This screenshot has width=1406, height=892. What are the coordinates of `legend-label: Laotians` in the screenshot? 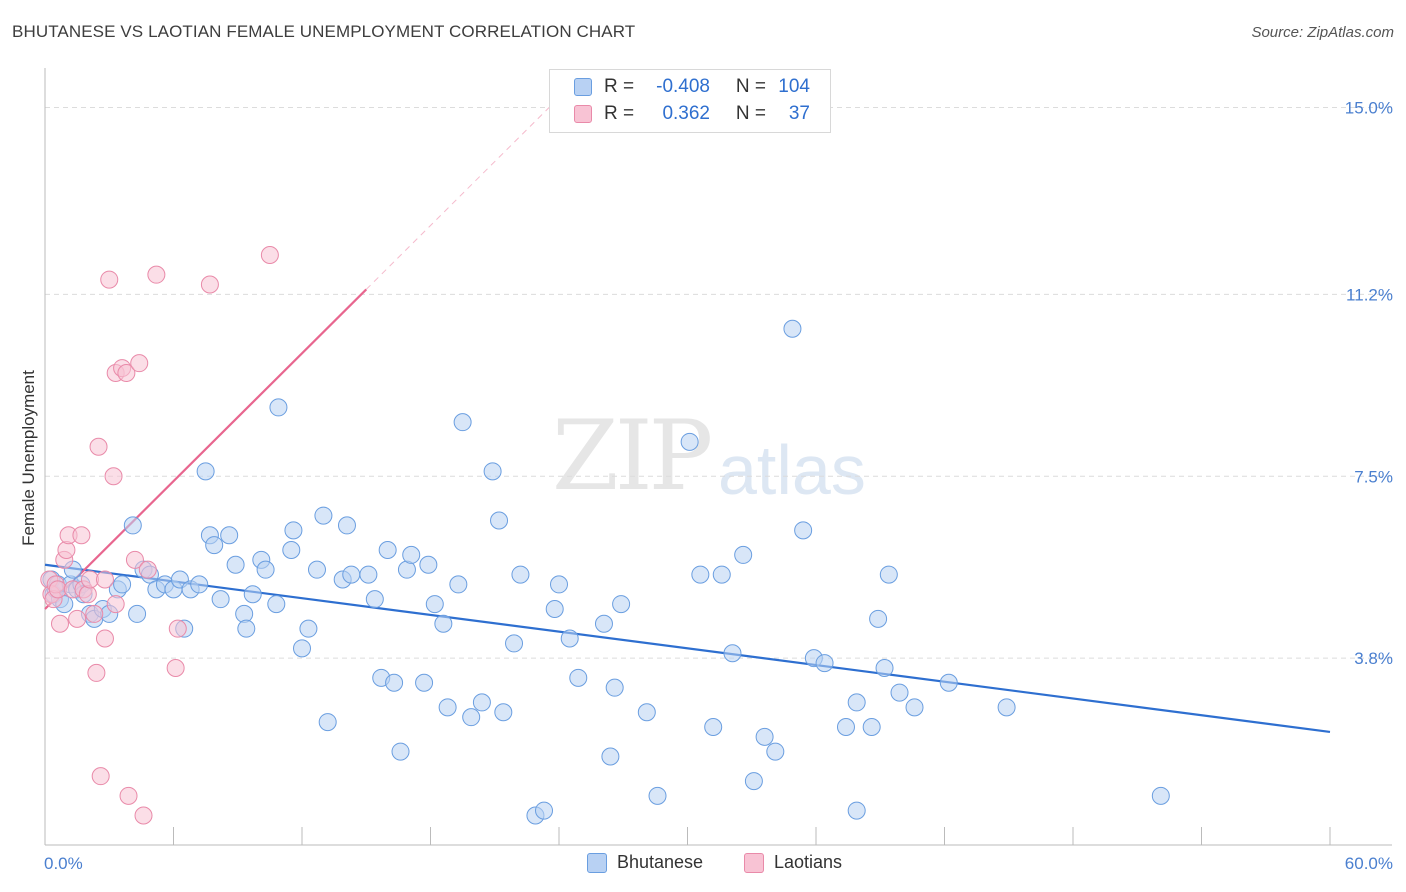 It's located at (808, 862).